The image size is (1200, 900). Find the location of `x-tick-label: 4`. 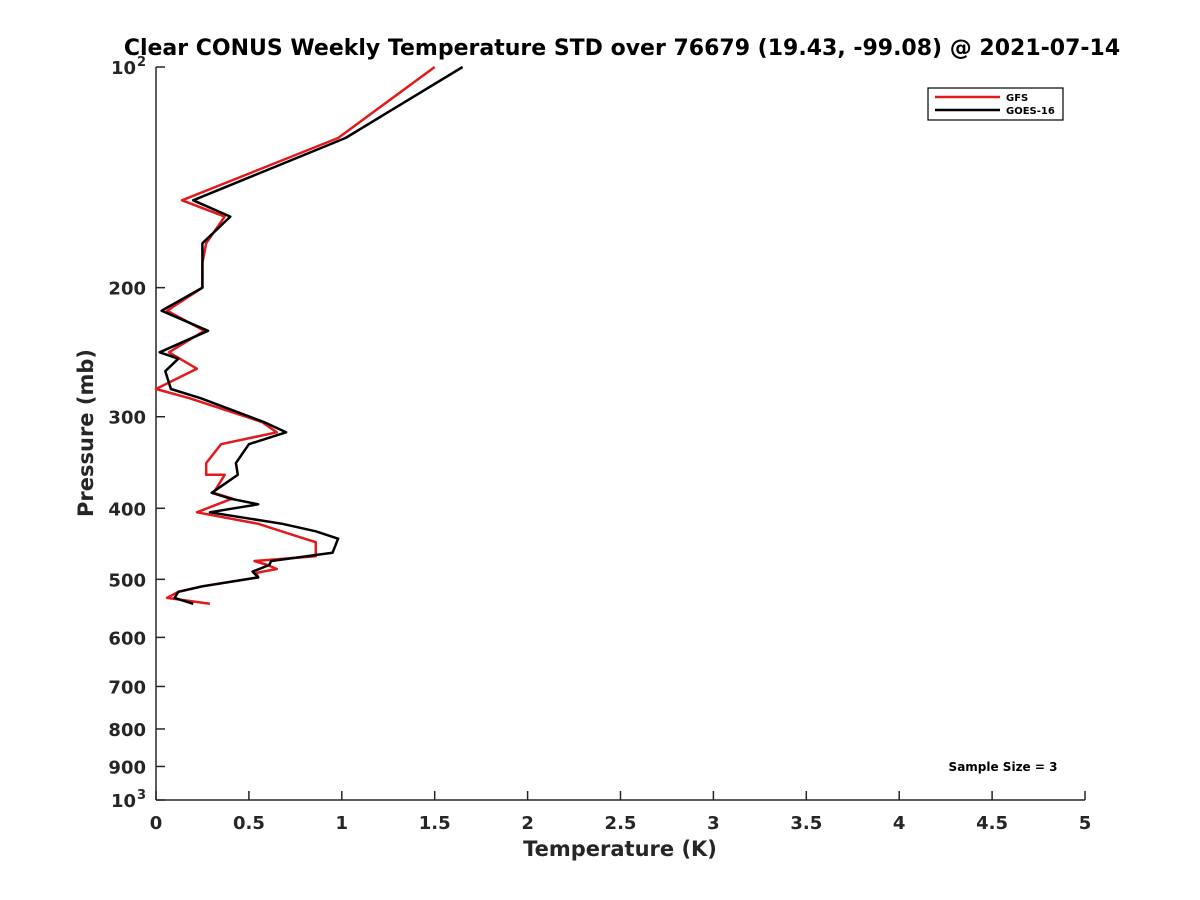

x-tick-label: 4 is located at coordinates (899, 823).